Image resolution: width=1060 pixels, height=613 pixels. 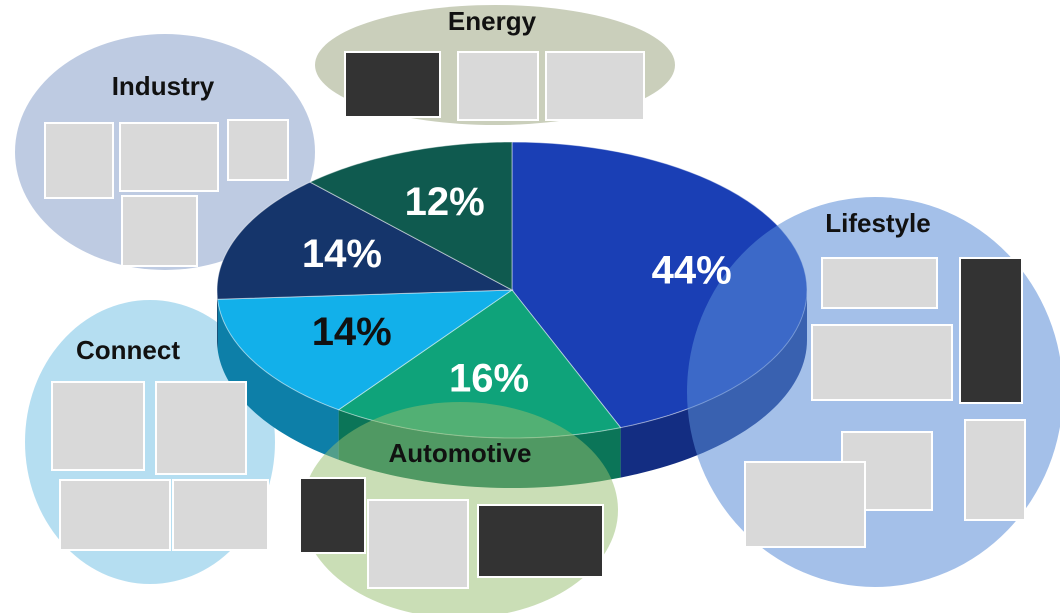 What do you see at coordinates (128, 350) in the screenshot?
I see `segment-label: Connect` at bounding box center [128, 350].